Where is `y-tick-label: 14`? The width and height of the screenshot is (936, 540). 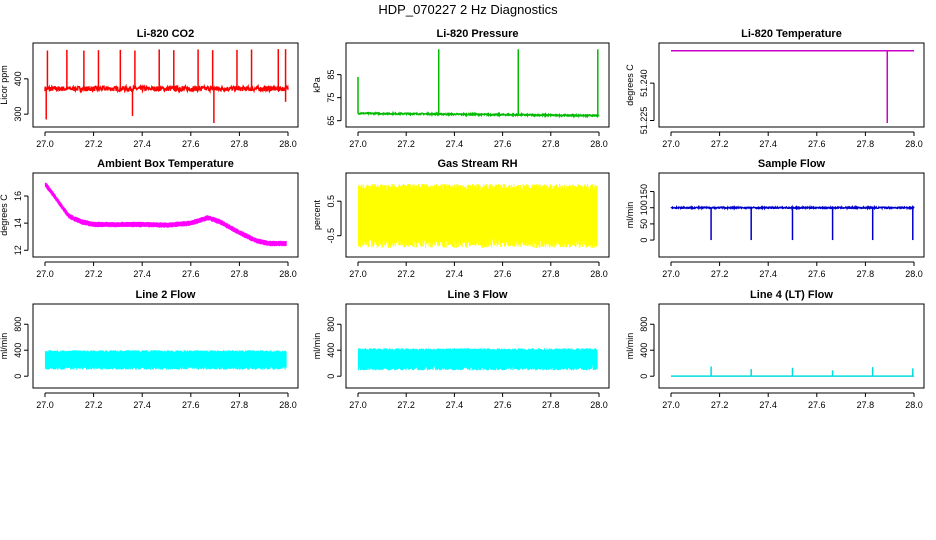
y-tick-label: 14 is located at coordinates (18, 223).